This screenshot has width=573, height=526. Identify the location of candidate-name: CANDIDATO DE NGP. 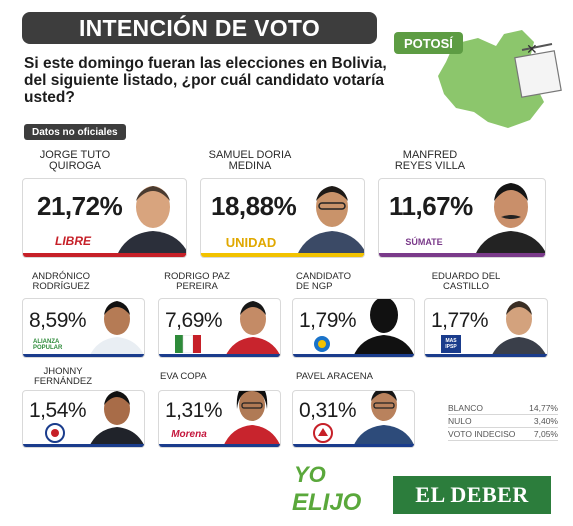
(324, 281).